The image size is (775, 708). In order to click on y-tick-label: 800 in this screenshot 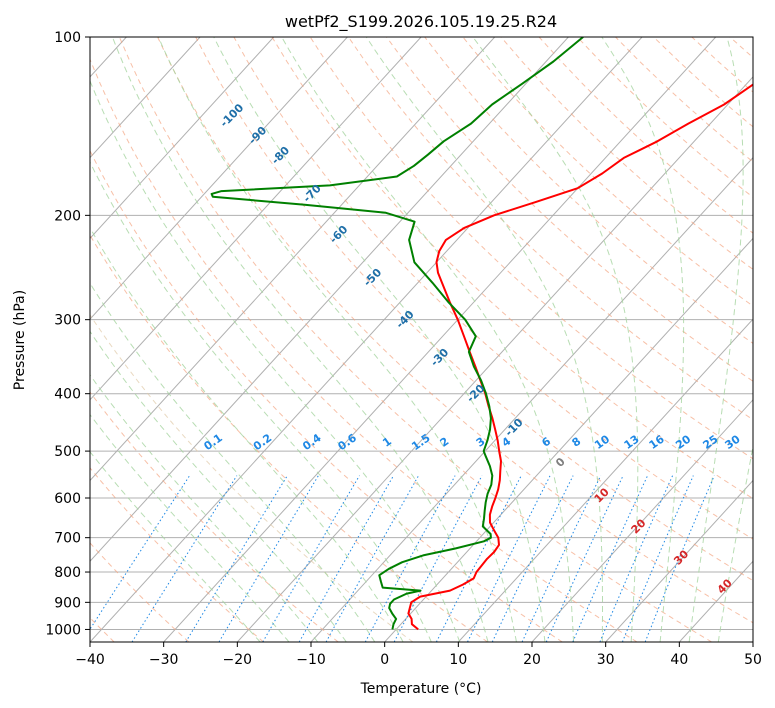, I will do `click(67, 573)`.